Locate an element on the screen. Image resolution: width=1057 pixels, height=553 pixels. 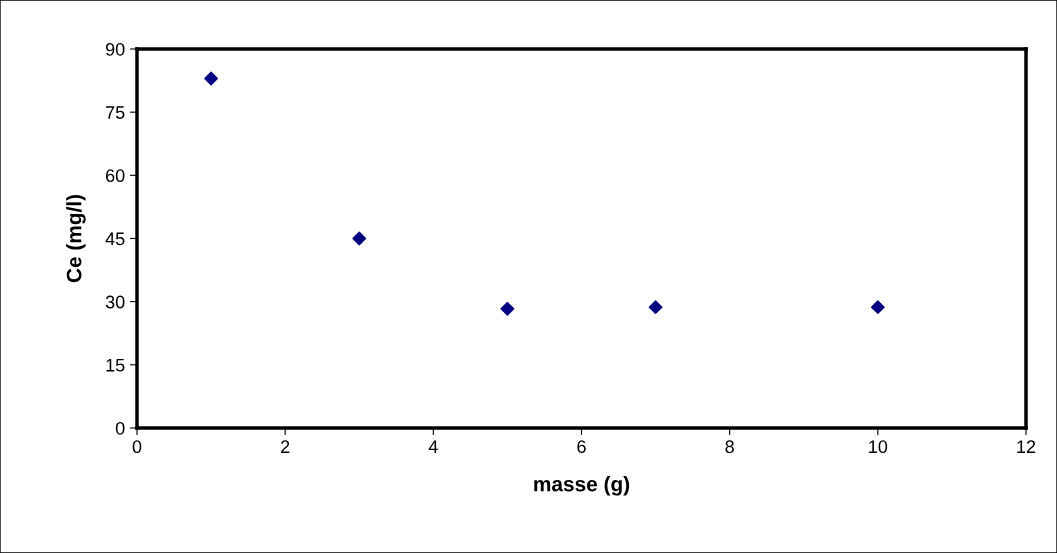
x-tick-label: 6 is located at coordinates (581, 447).